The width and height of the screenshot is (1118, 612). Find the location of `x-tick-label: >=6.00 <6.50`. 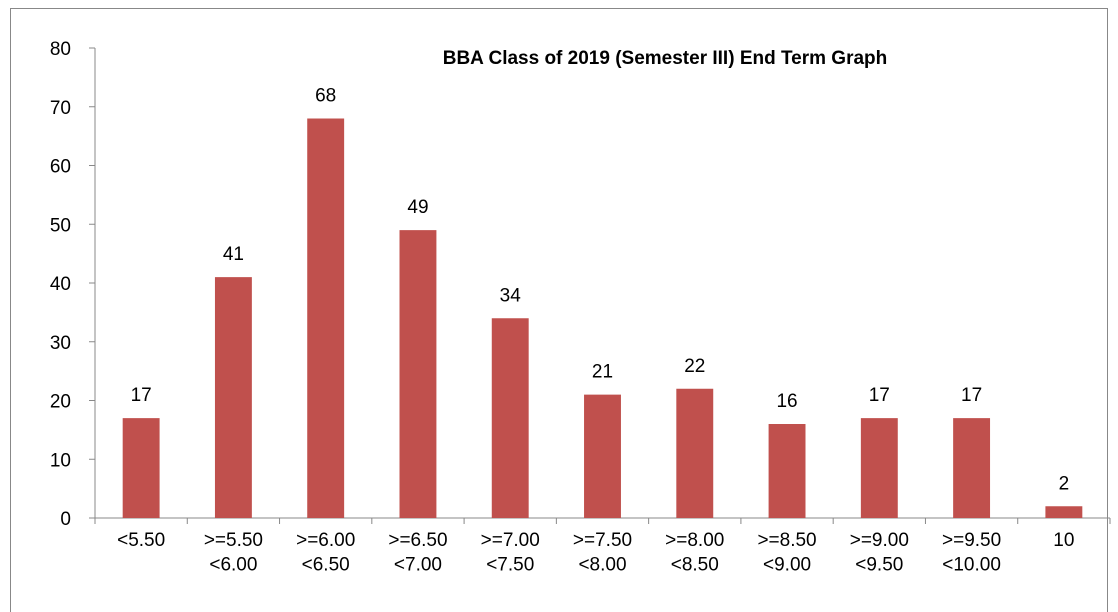

x-tick-label: >=6.00 <6.50 is located at coordinates (325, 553).